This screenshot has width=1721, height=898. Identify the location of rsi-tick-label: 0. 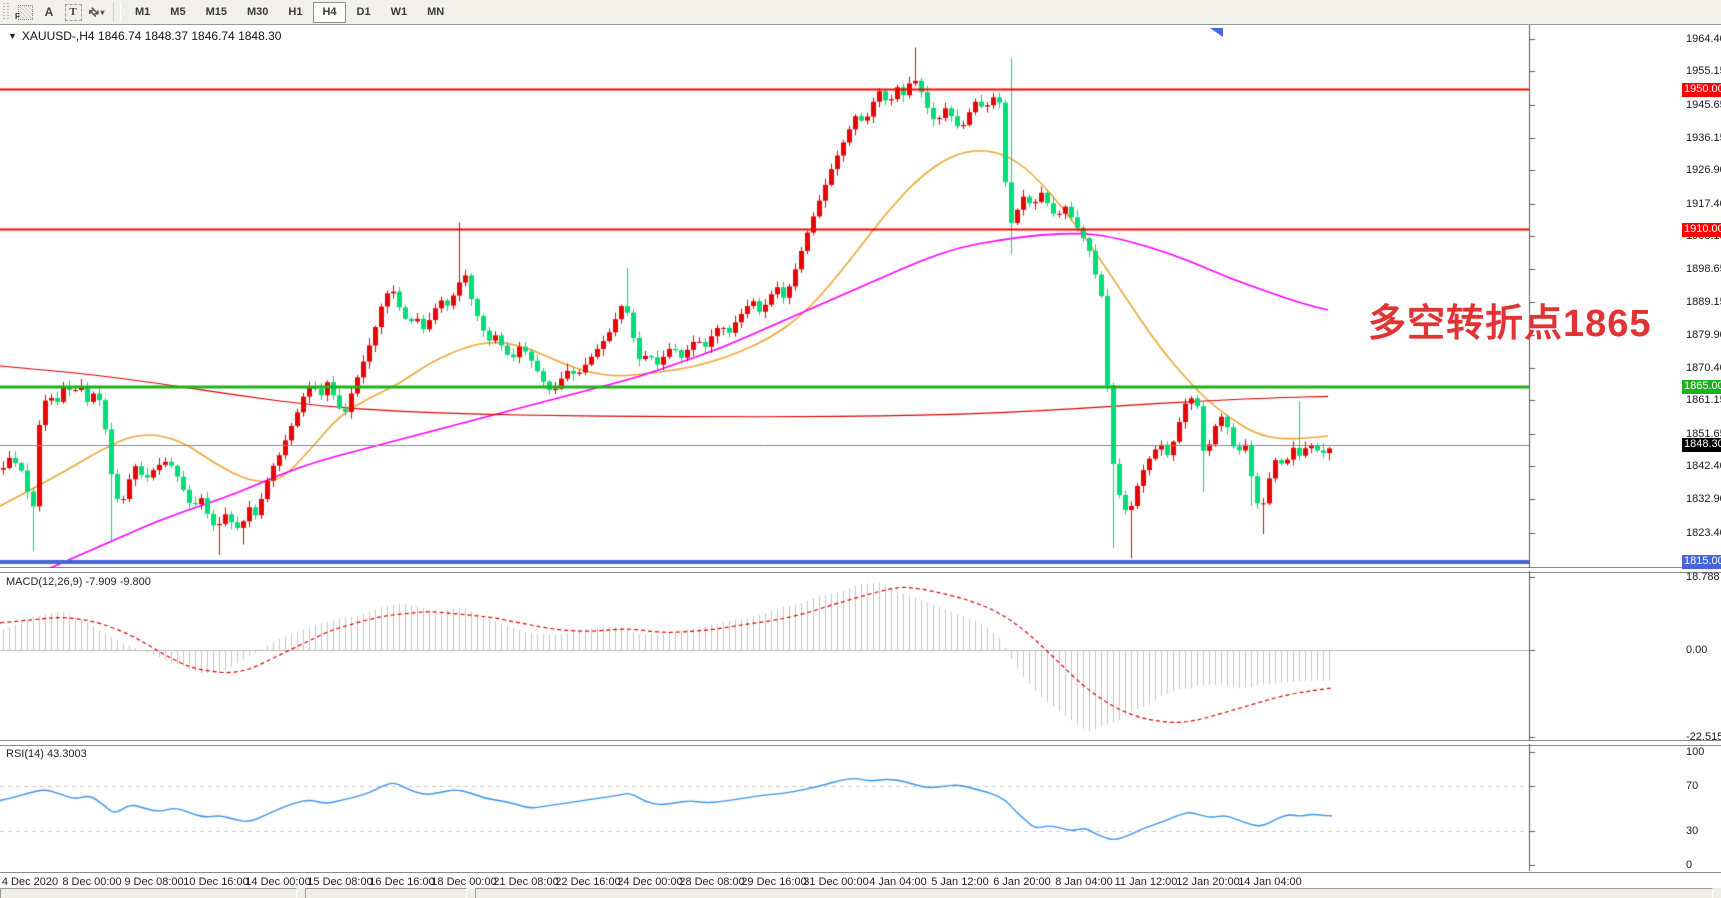
(1689, 865).